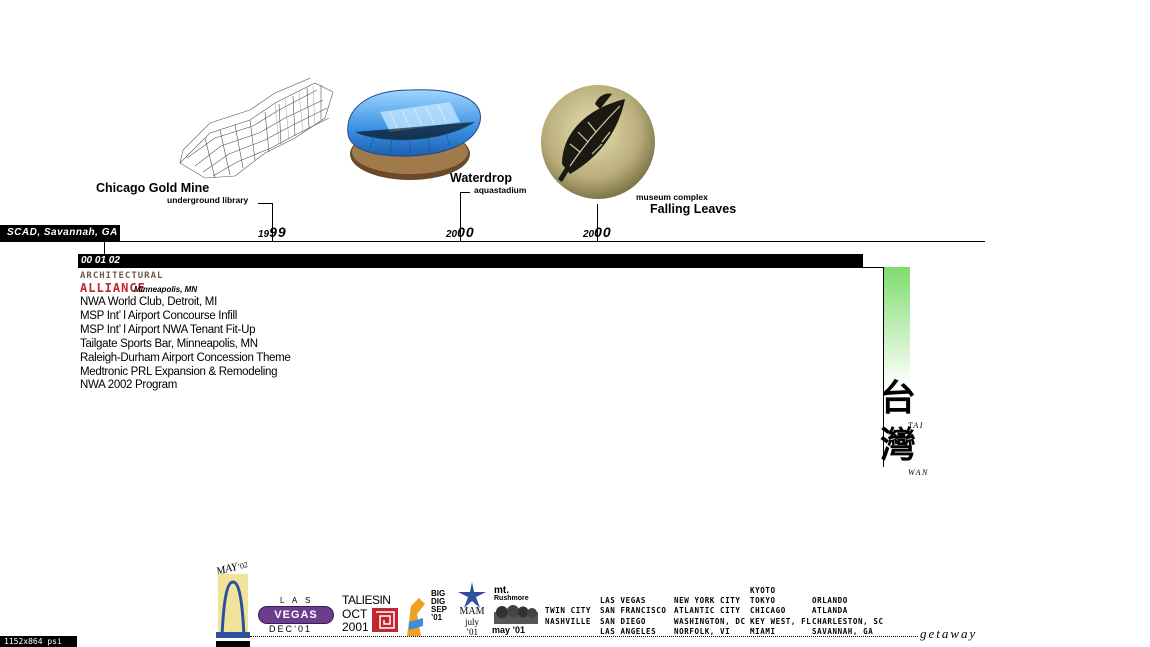 The width and height of the screenshot is (1150, 647). Describe the element at coordinates (438, 593) in the screenshot. I see `bigdig-line1: BIG` at that location.